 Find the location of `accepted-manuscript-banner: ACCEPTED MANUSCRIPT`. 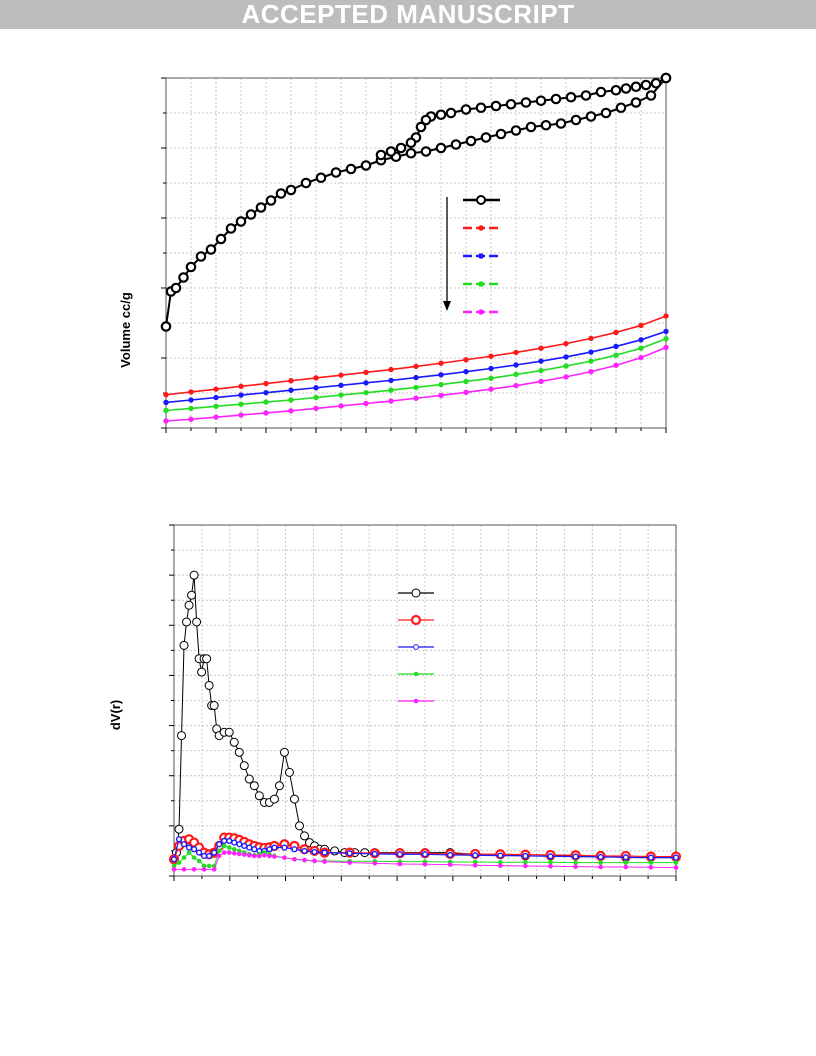

accepted-manuscript-banner: ACCEPTED MANUSCRIPT is located at coordinates (408, 14).